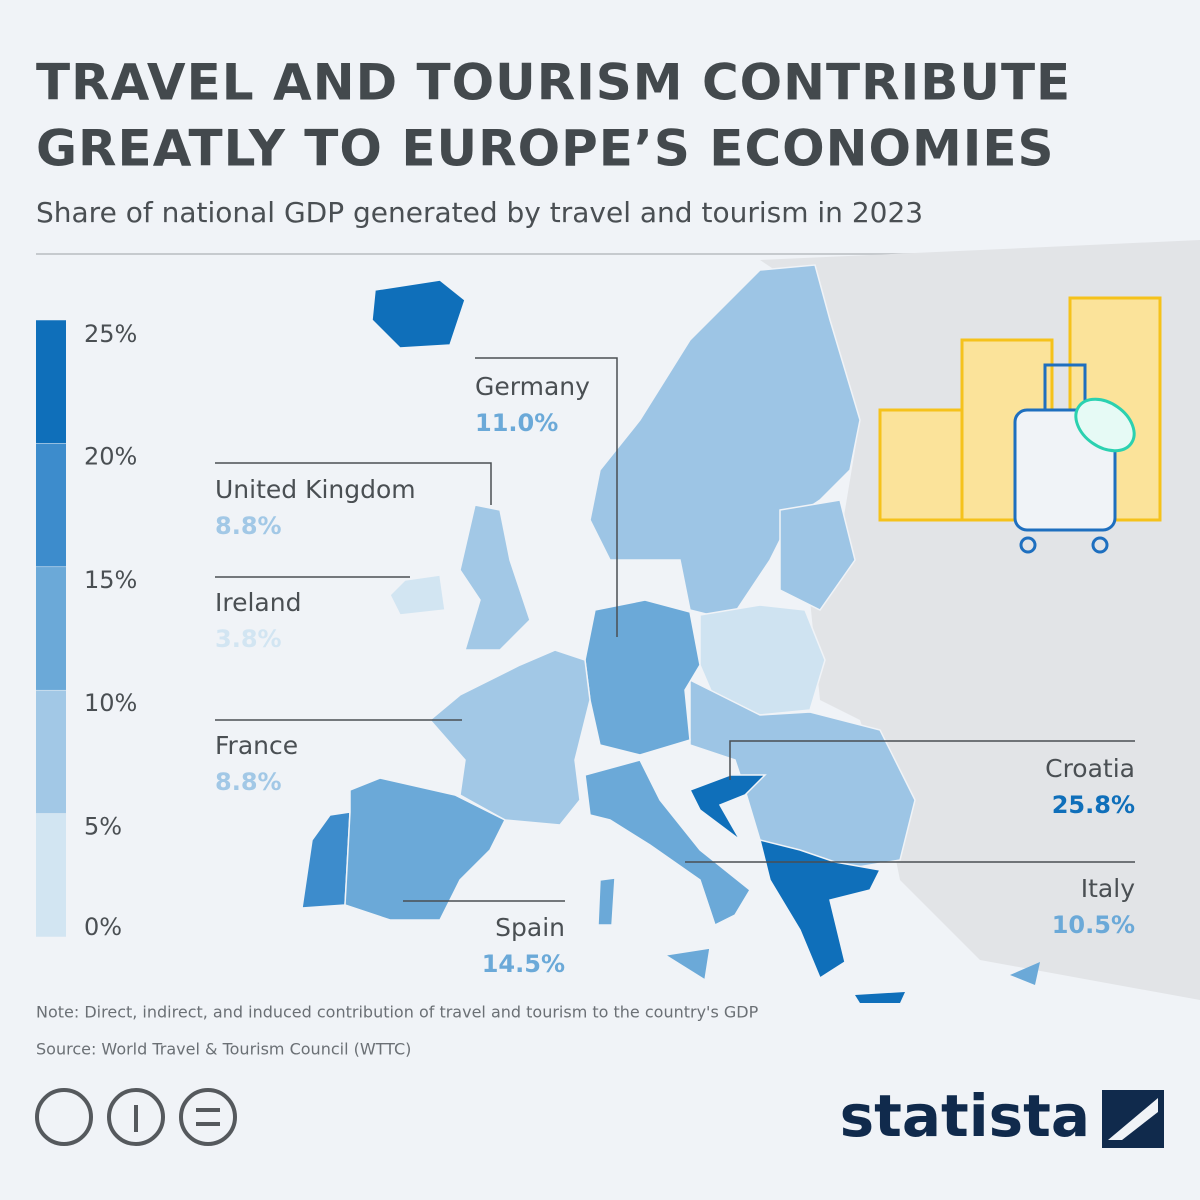 This screenshot has height=1200, width=1200. Describe the element at coordinates (762, 660) in the screenshot. I see `land-poland` at that location.